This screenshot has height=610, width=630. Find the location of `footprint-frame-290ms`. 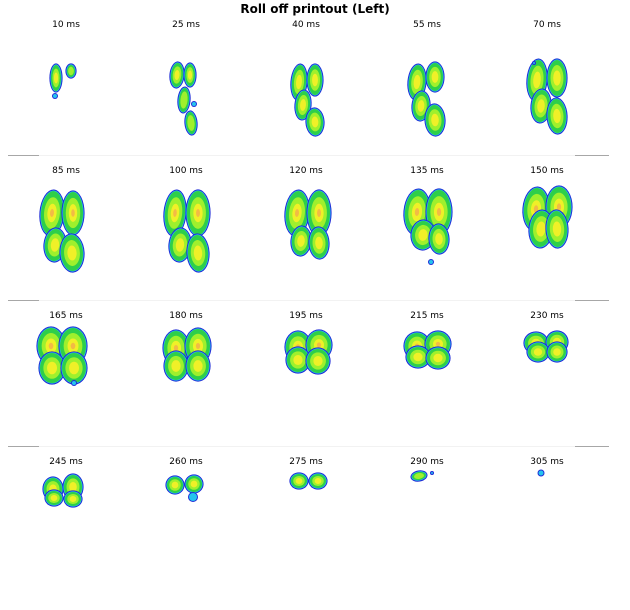

footprint-frame-290ms is located at coordinates (422, 476).